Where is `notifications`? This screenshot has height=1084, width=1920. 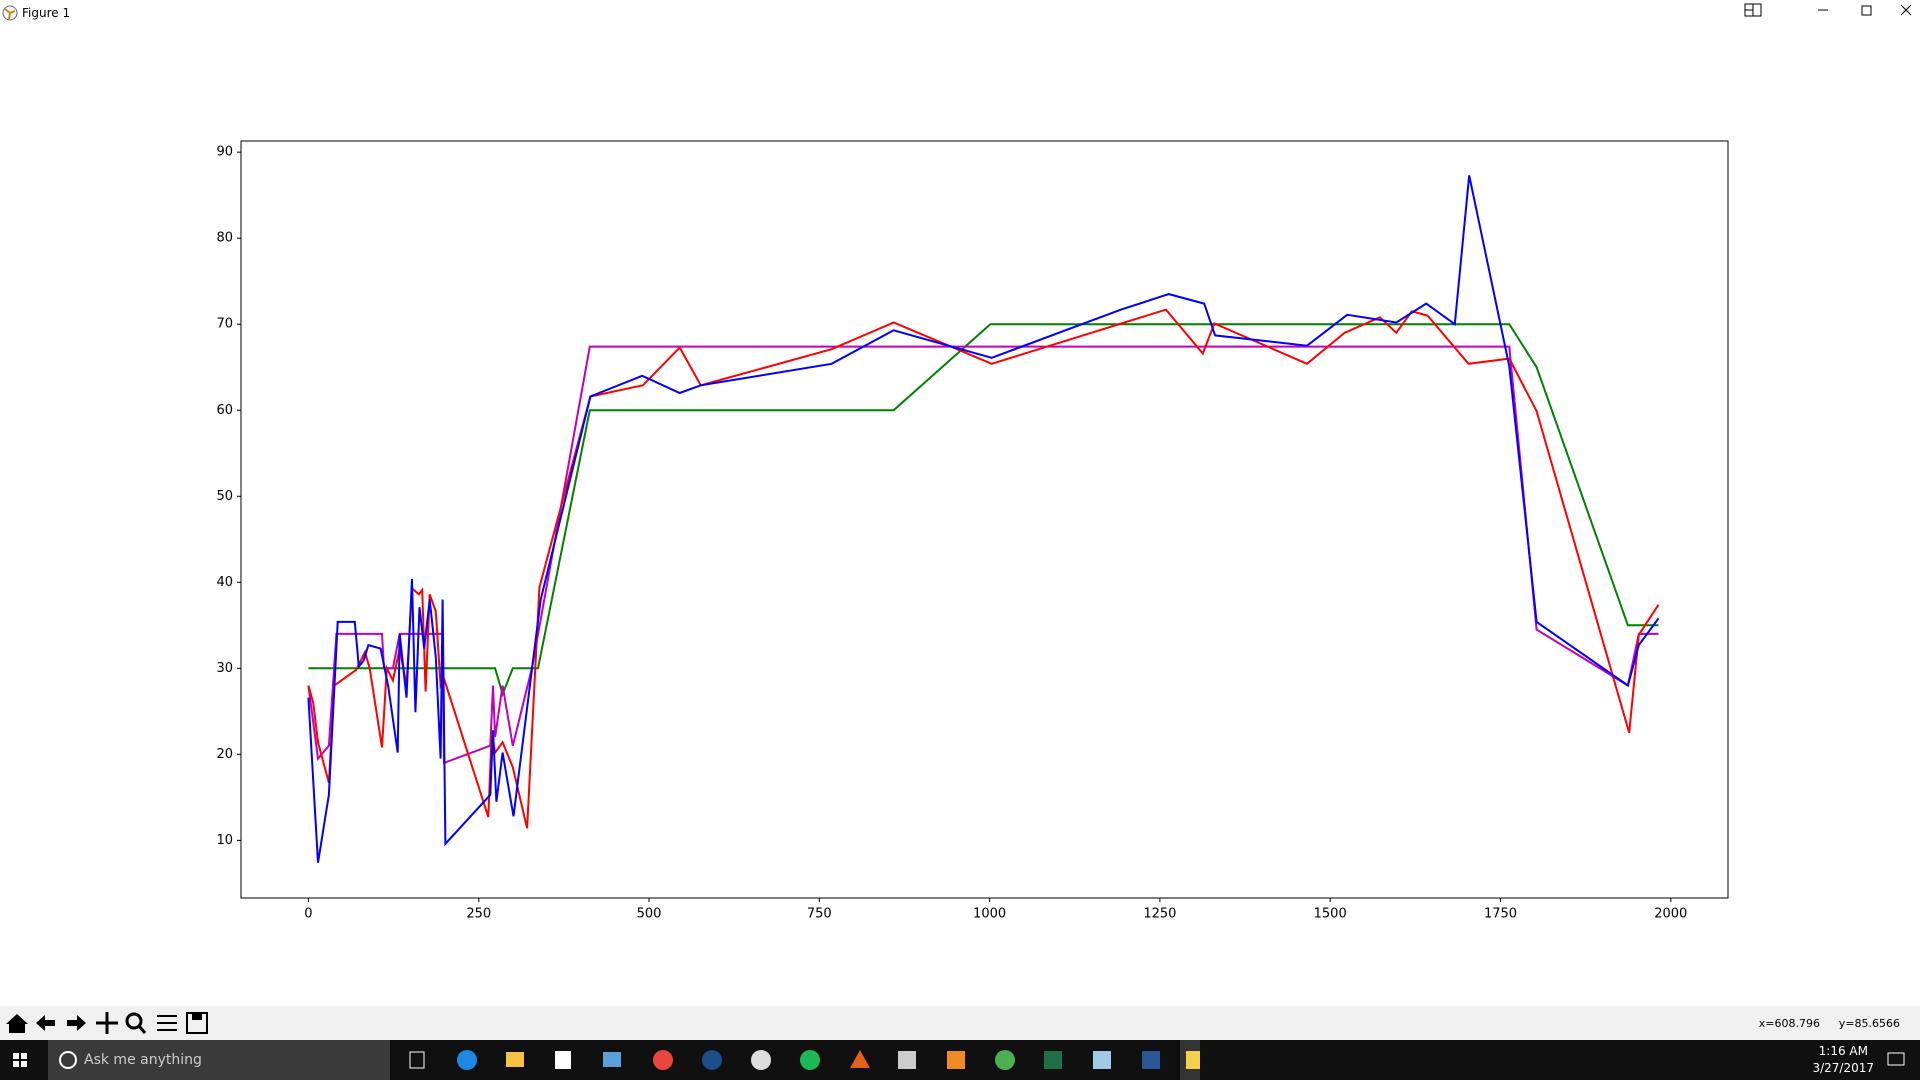
notifications is located at coordinates (1896, 1060).